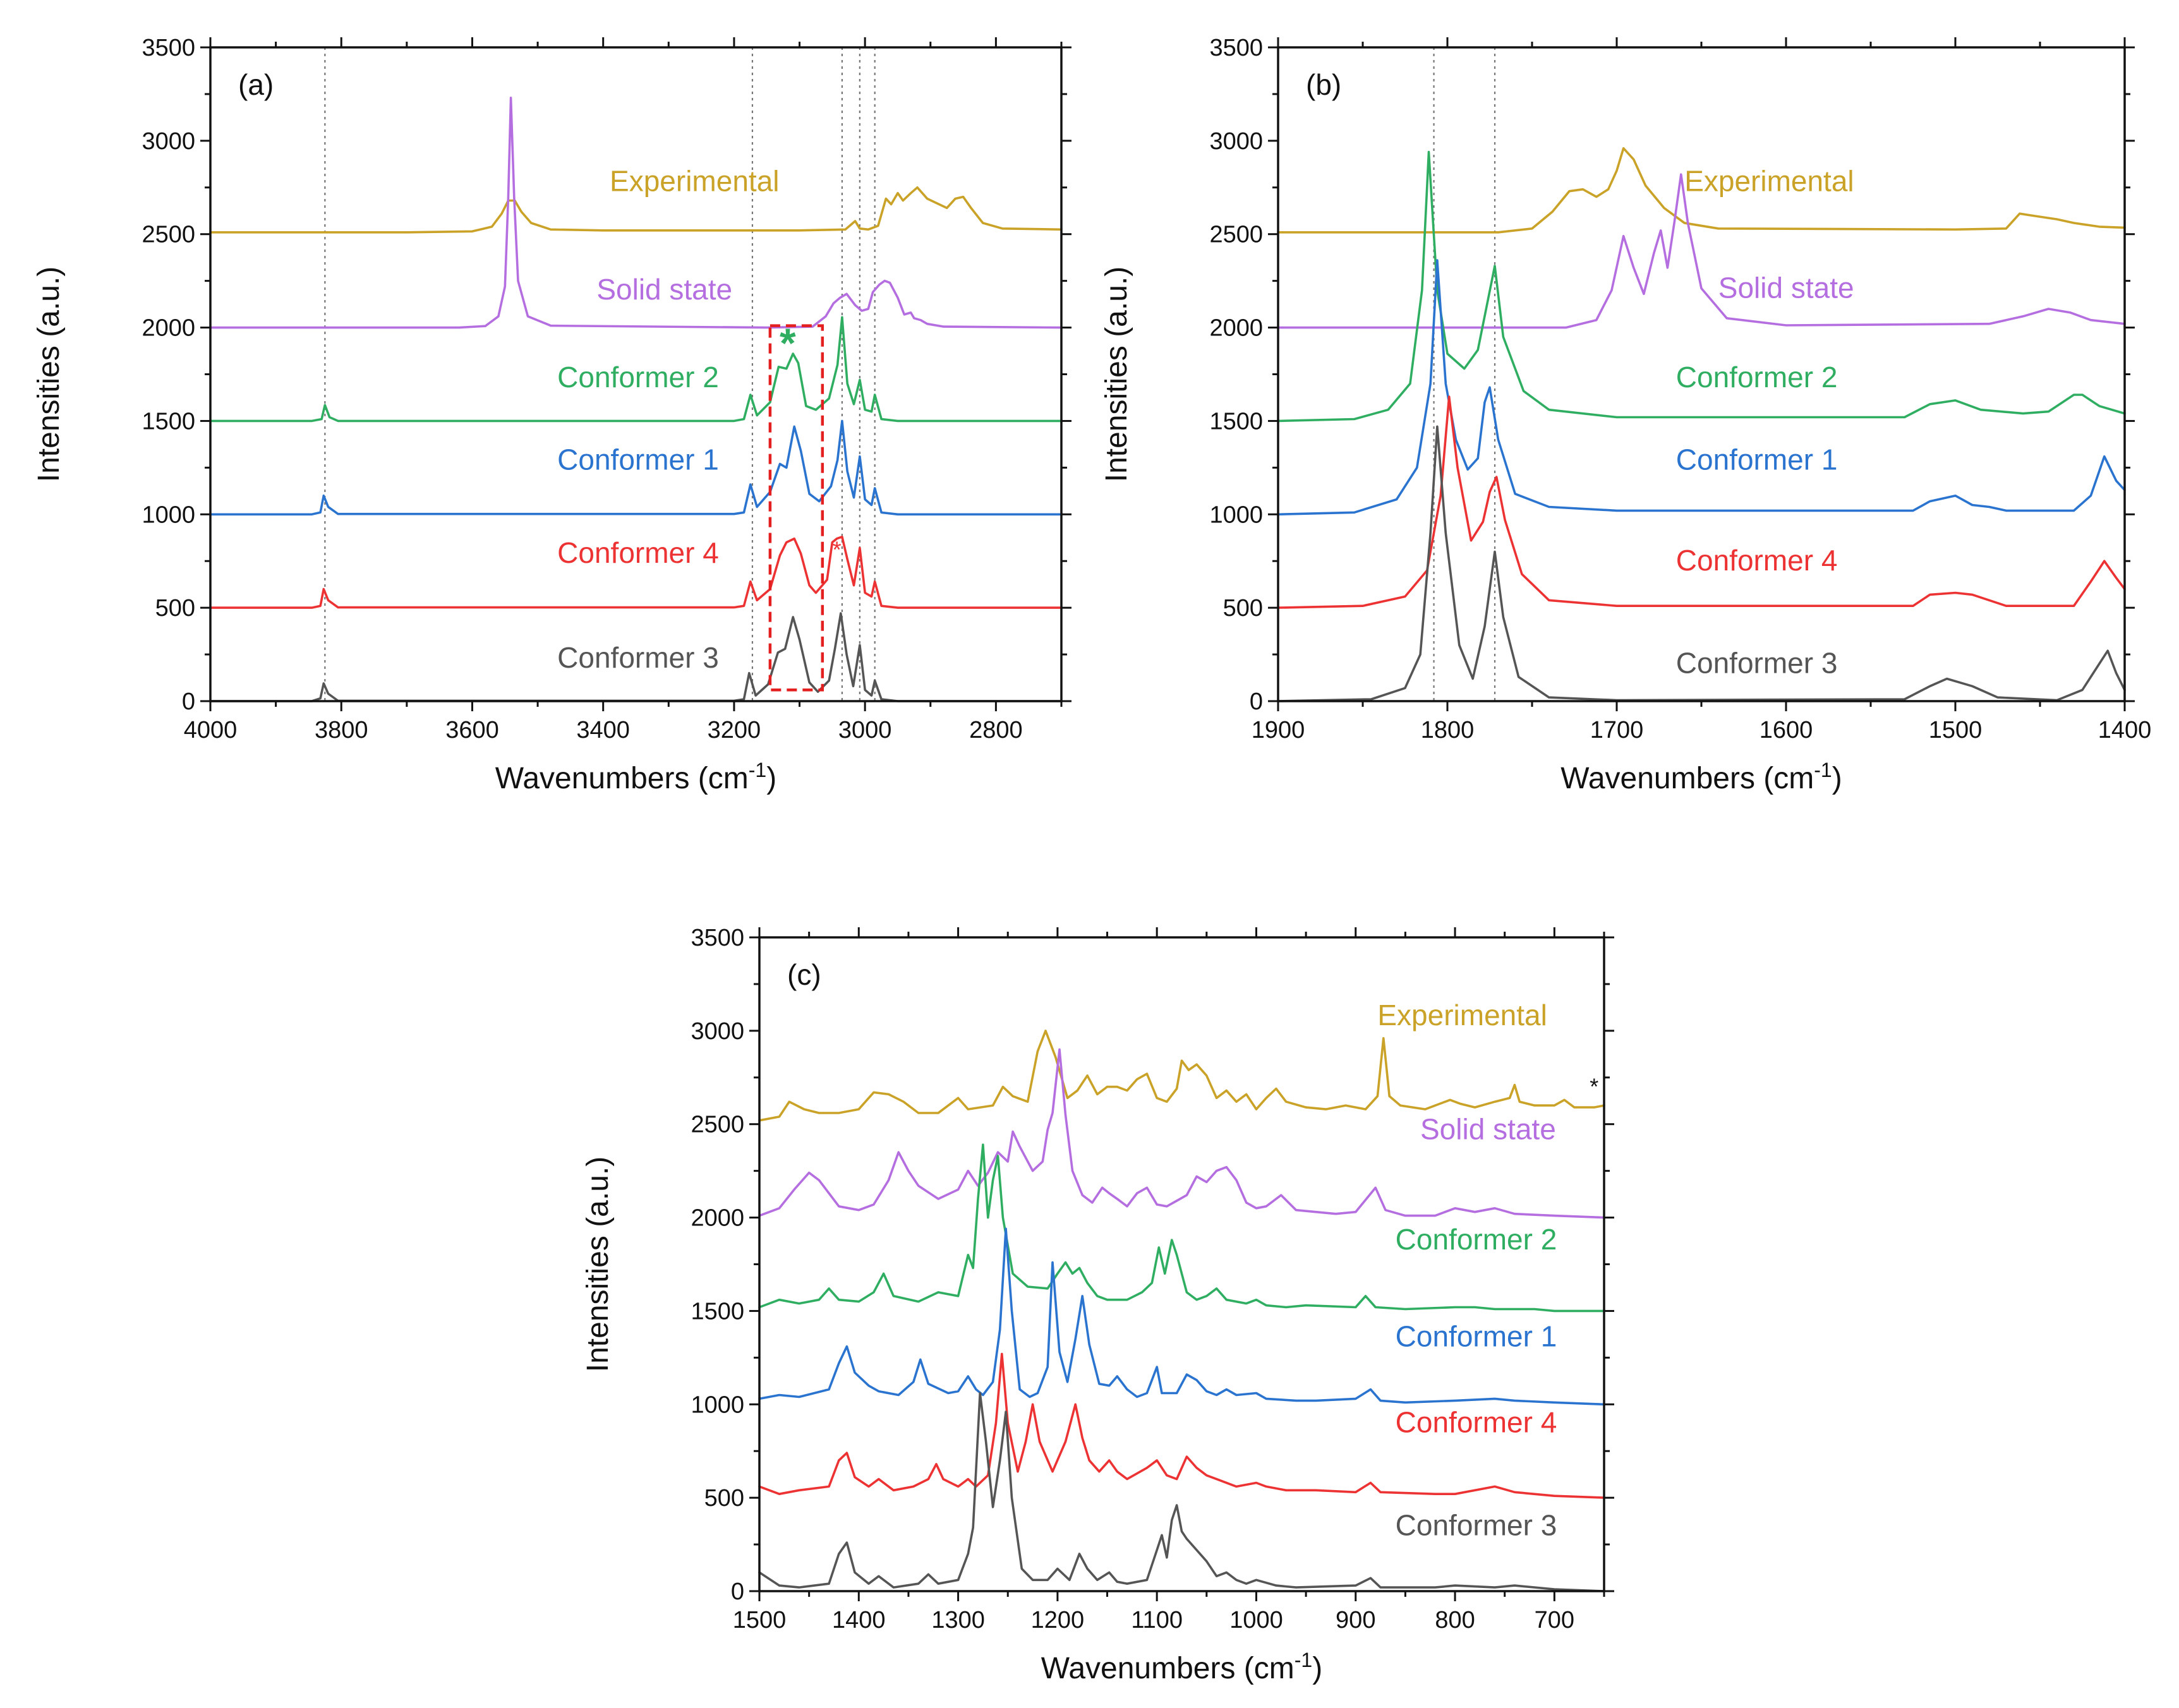  Describe the element at coordinates (1617, 730) in the screenshot. I see `x-tick-label: 1700` at that location.